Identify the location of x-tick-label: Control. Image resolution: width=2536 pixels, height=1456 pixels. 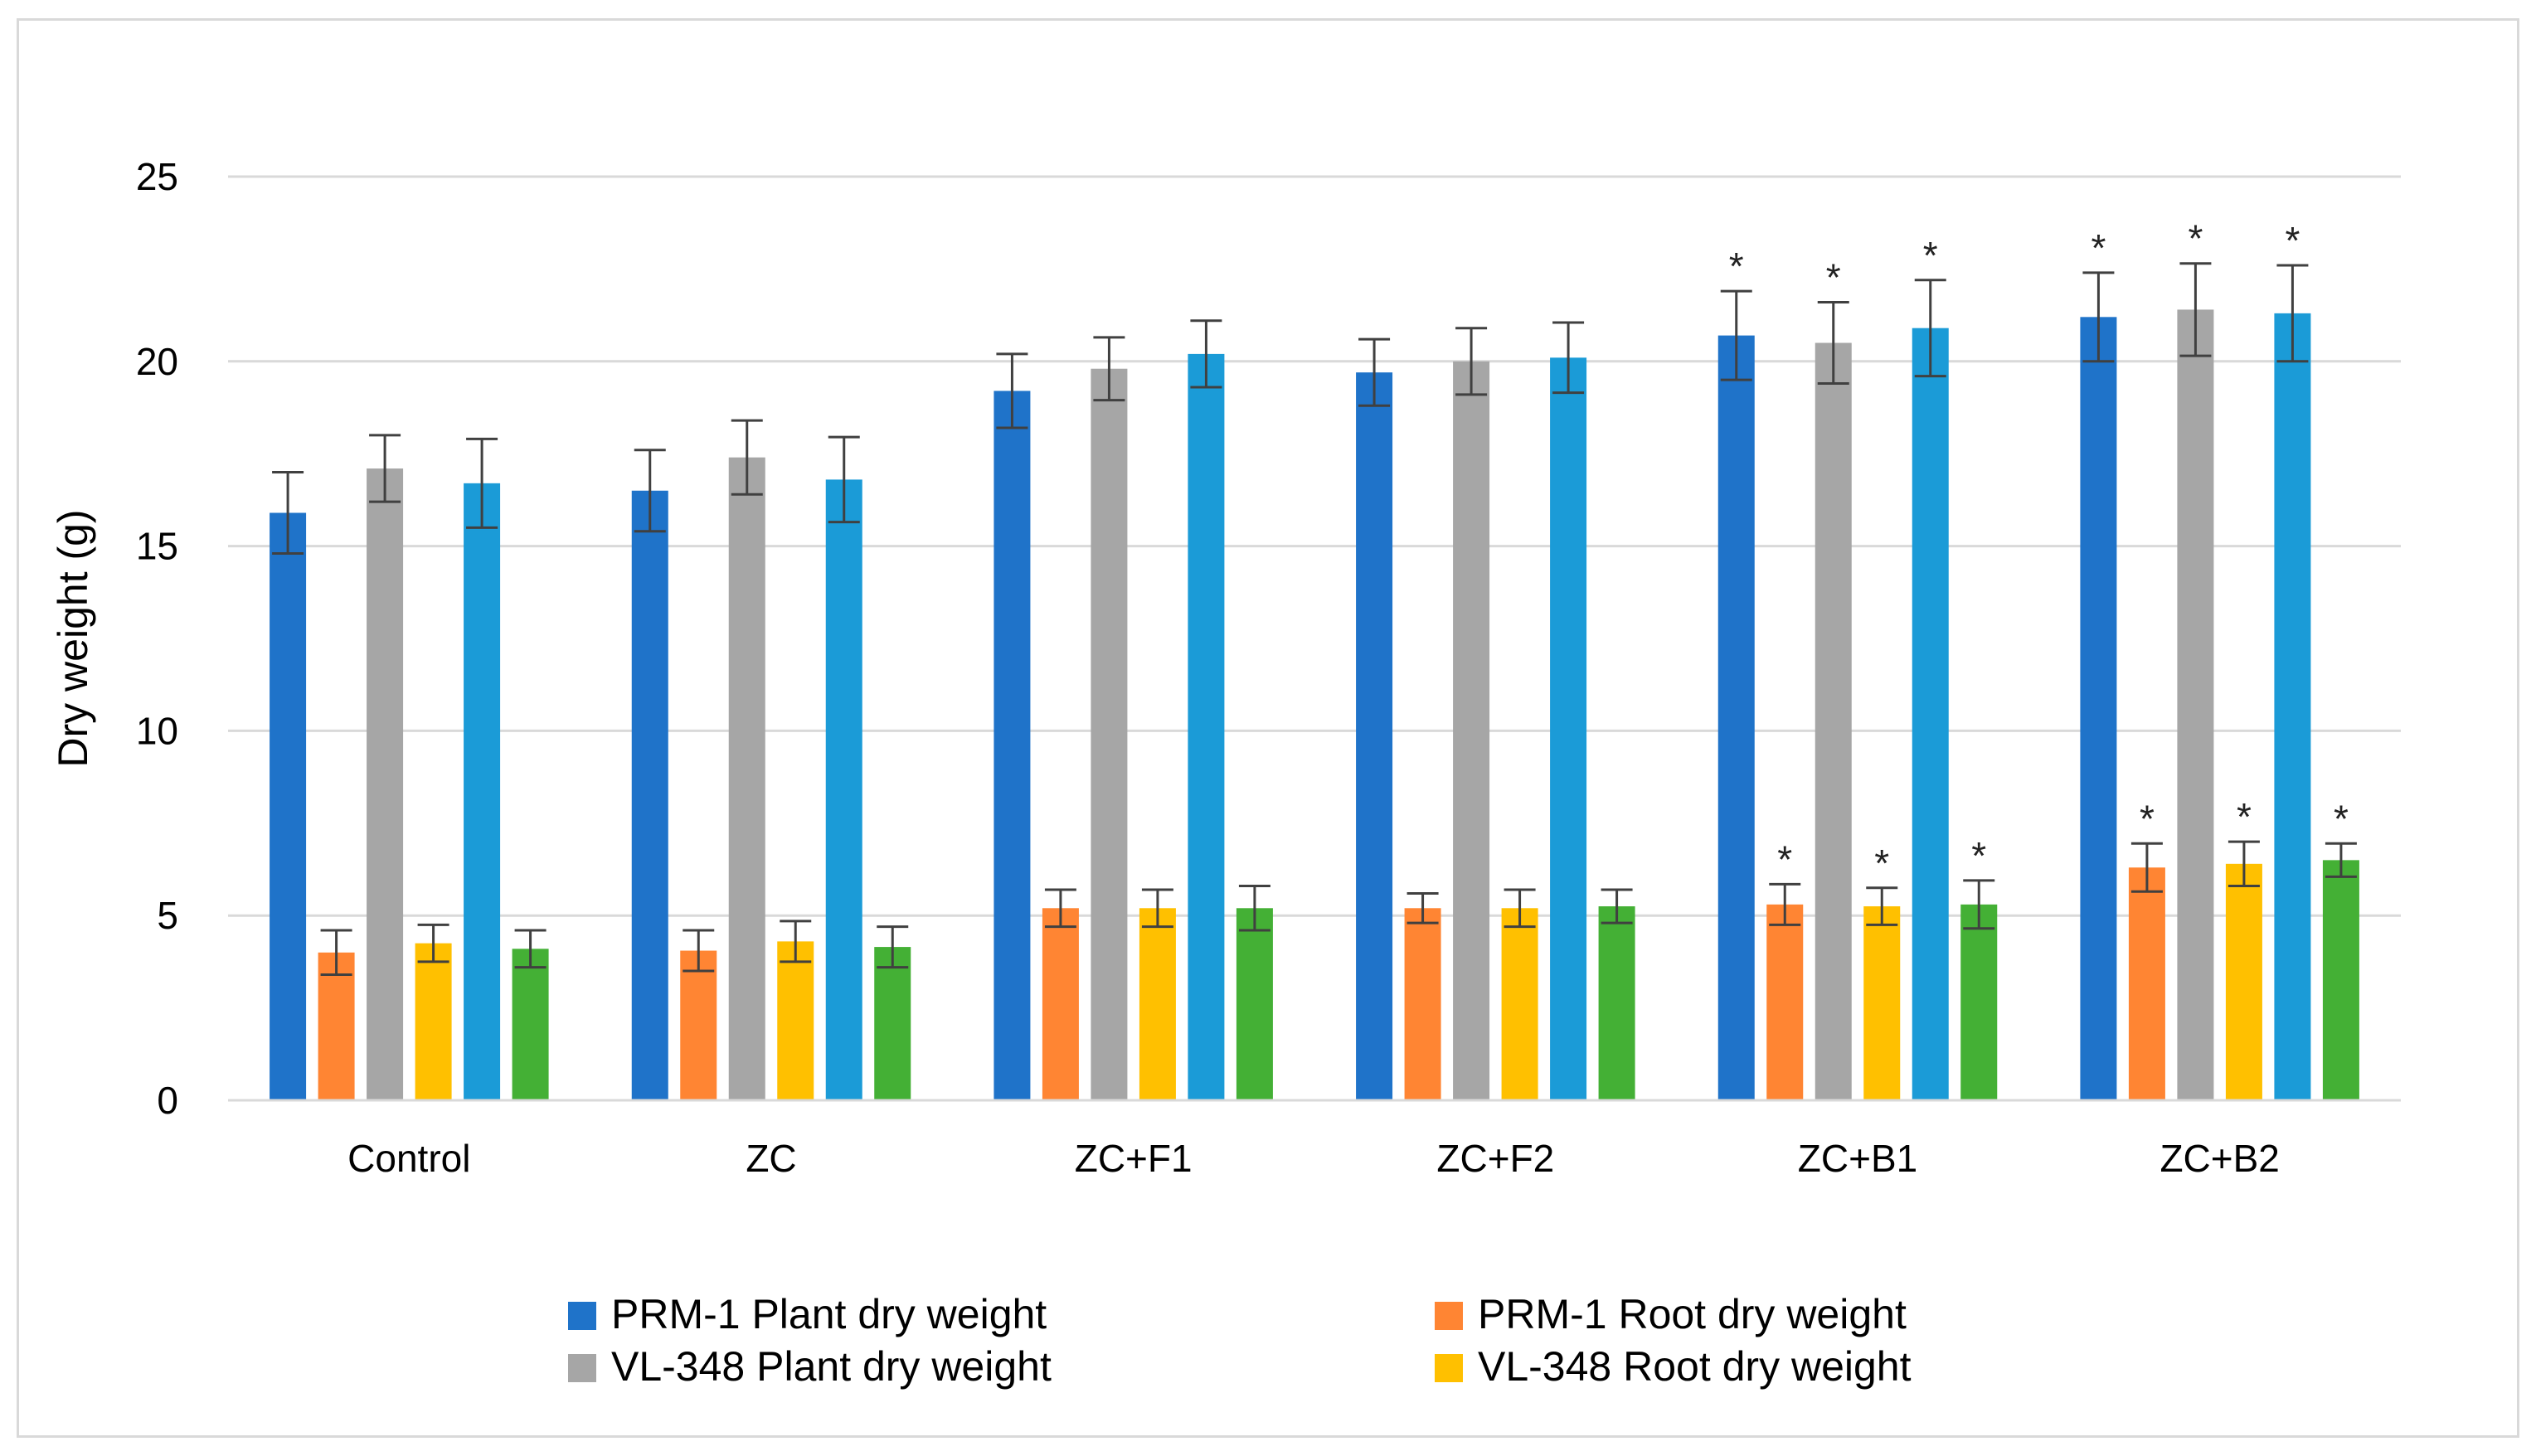
(408, 1158).